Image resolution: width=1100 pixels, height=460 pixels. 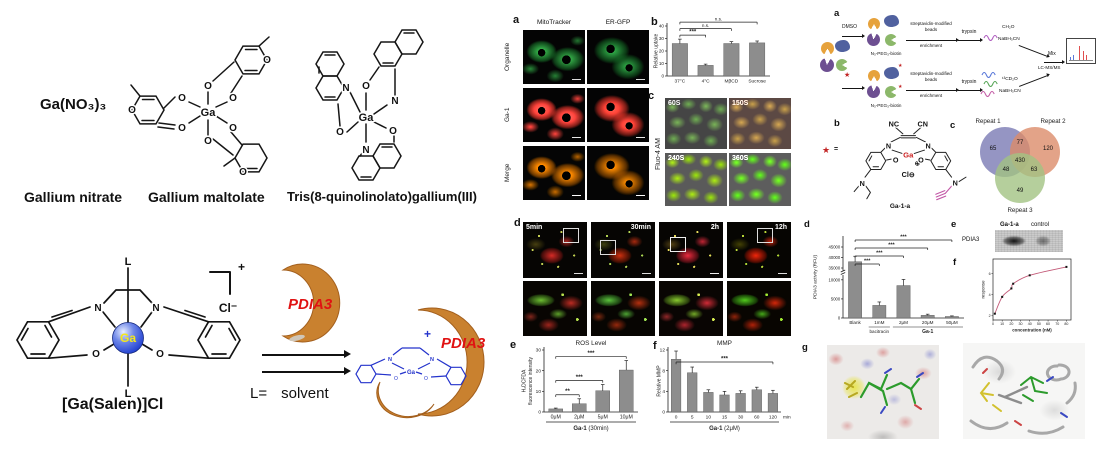 What do you see at coordinates (618, 173) in the screenshot?
I see `micrograph-merge-er` at bounding box center [618, 173].